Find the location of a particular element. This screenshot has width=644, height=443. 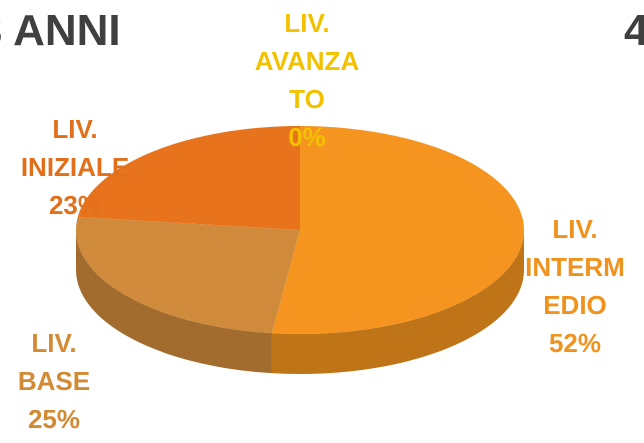

data-label: LIV. AVANZATO 0% is located at coordinates (307, 80).